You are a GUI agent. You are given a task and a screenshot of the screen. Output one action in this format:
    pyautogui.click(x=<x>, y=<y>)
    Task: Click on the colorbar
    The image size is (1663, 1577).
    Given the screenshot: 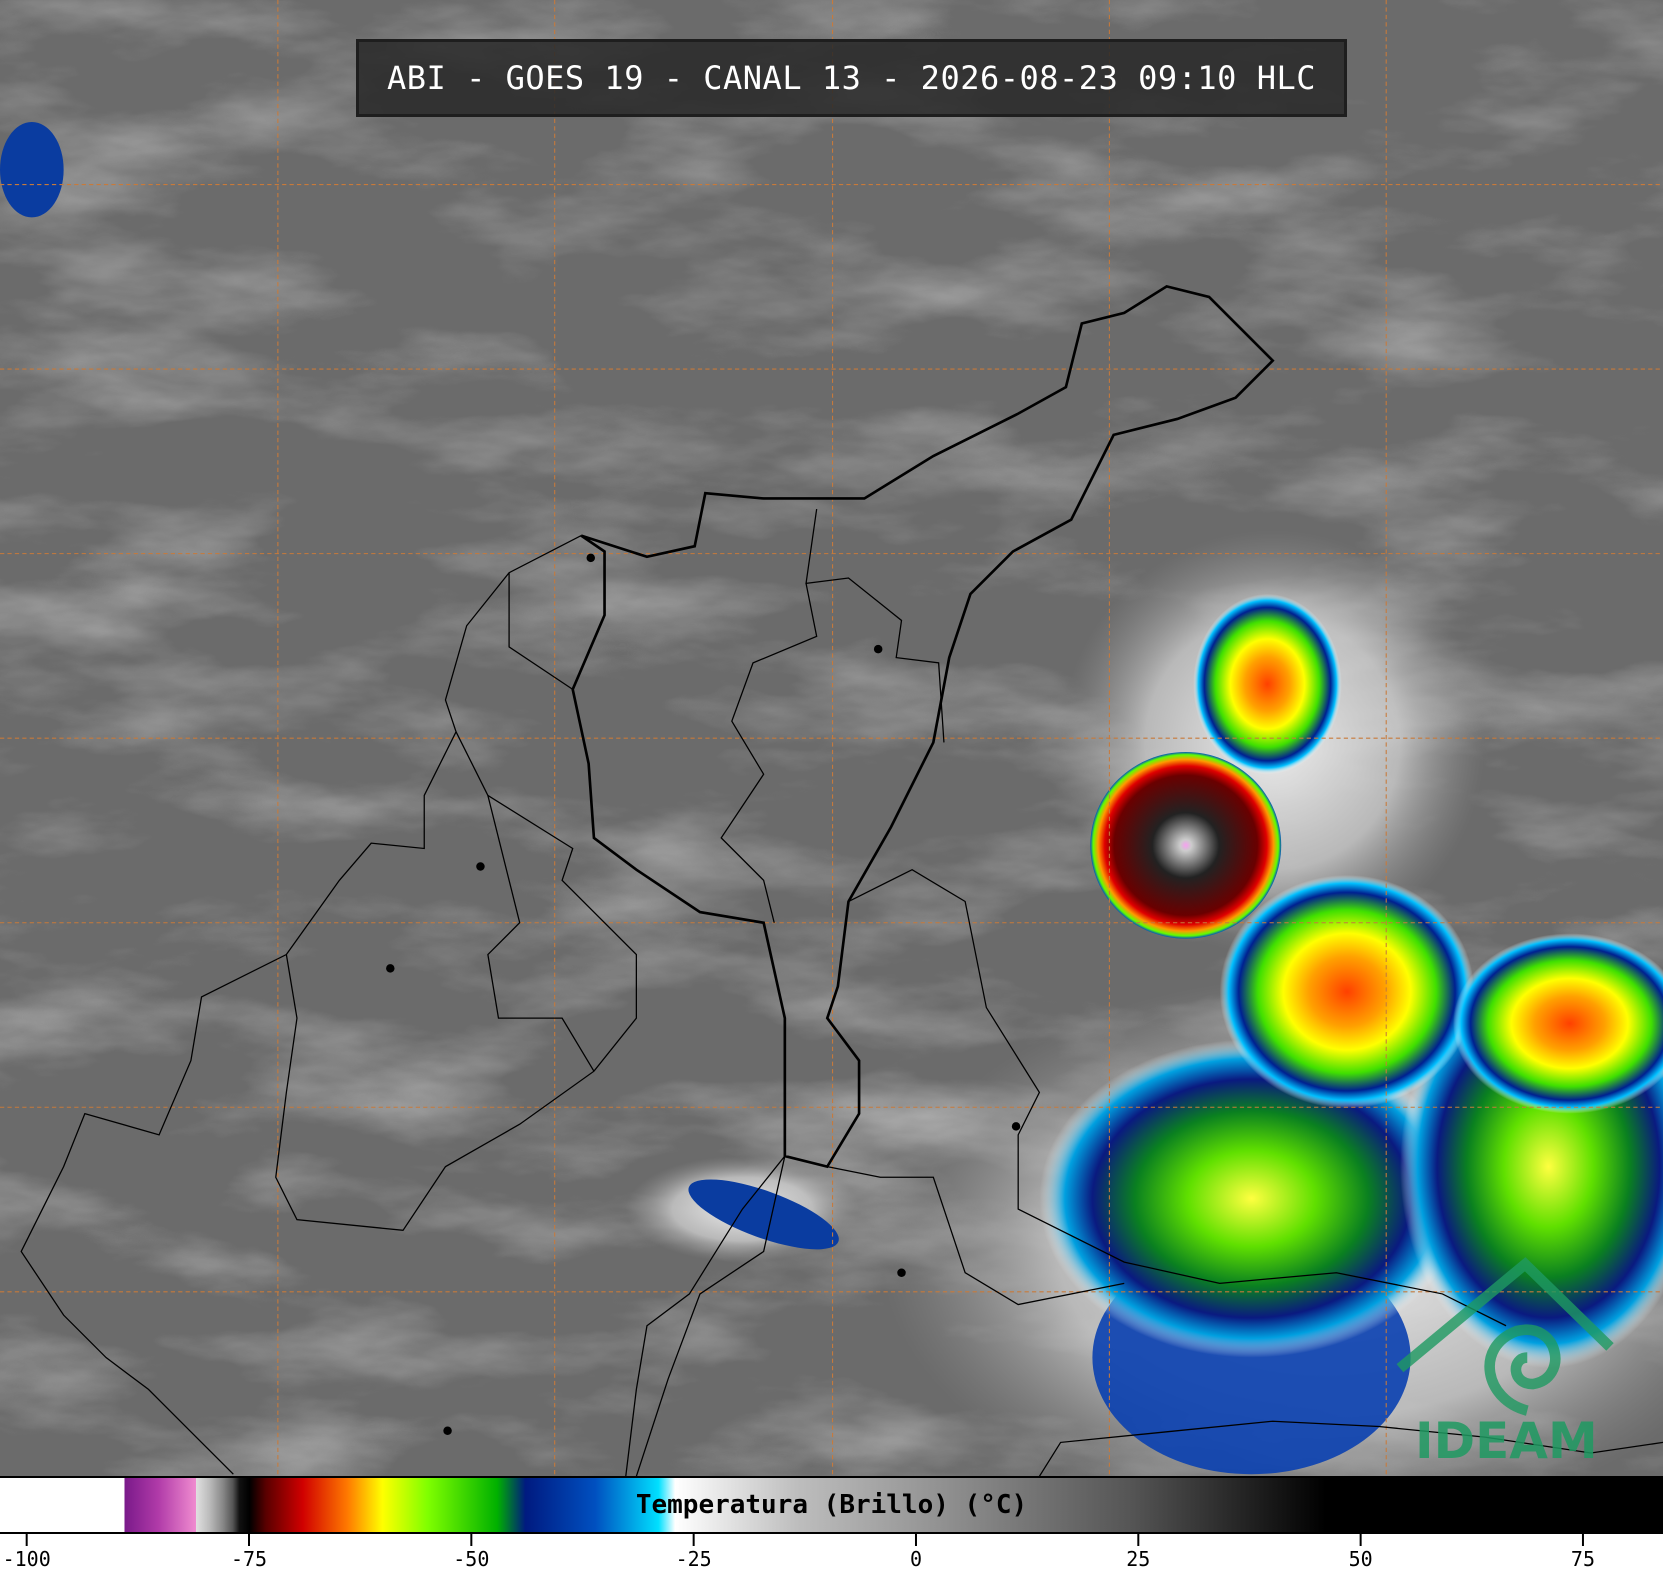 What is the action you would take?
    pyautogui.click(x=831, y=1505)
    